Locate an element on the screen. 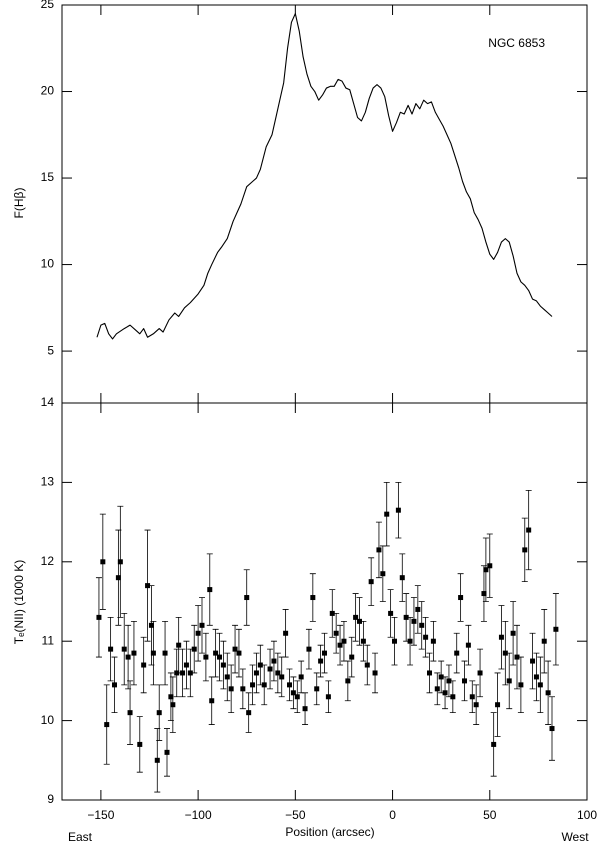 This screenshot has height=848, width=599. y-axis-label: Tₑ(NII) (1000 K) is located at coordinates (19, 602).